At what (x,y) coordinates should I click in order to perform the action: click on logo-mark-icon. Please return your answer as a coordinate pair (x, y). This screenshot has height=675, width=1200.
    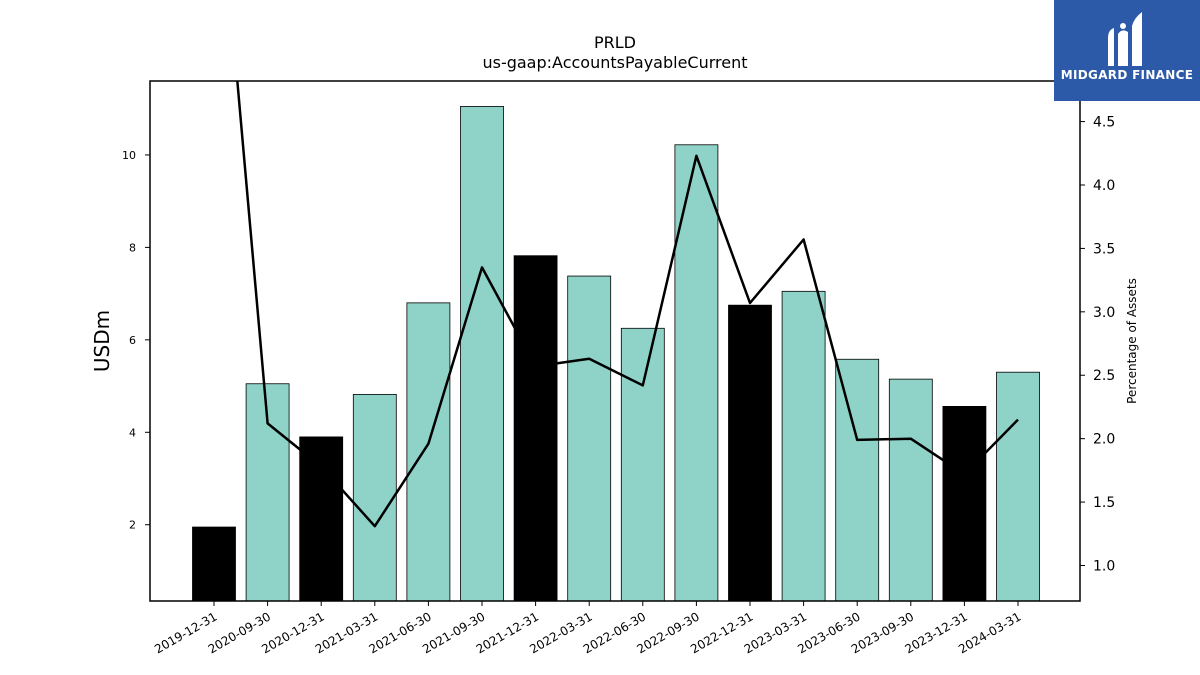
    Looking at the image, I should click on (1125, 39).